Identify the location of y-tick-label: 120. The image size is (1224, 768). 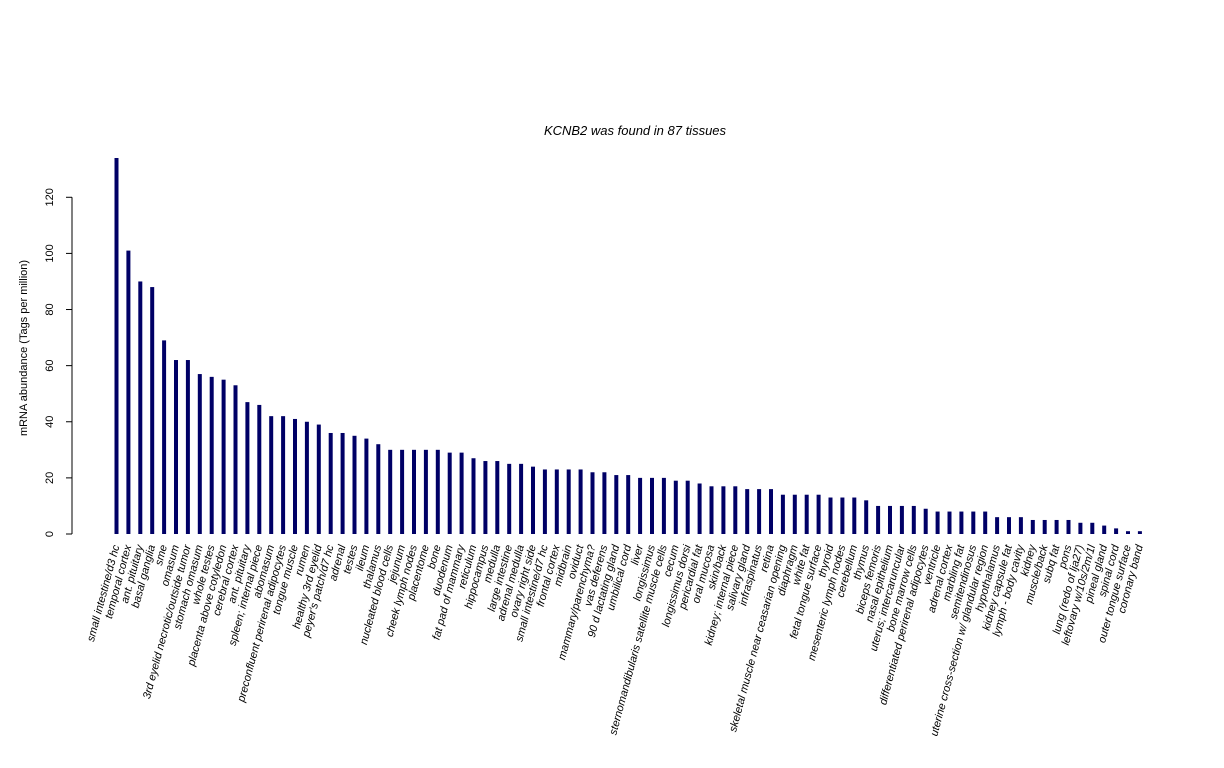
(50, 197).